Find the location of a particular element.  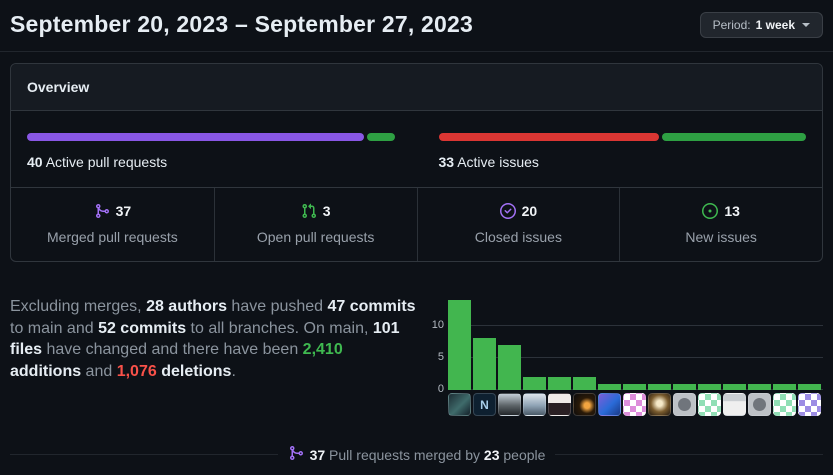

chart-plot-area: 0 5 10 is located at coordinates (627, 345).